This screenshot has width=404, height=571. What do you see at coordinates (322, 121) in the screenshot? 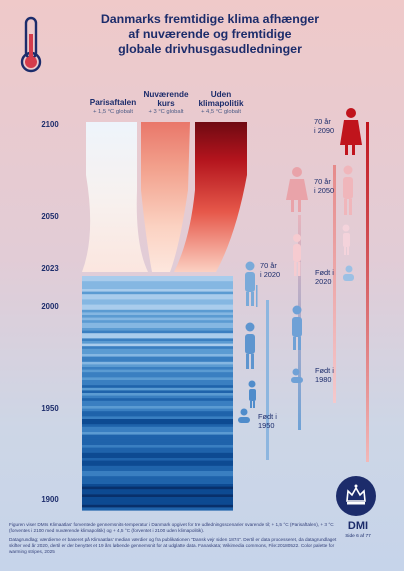
I see `generation-label-line: 70 år` at bounding box center [322, 121].